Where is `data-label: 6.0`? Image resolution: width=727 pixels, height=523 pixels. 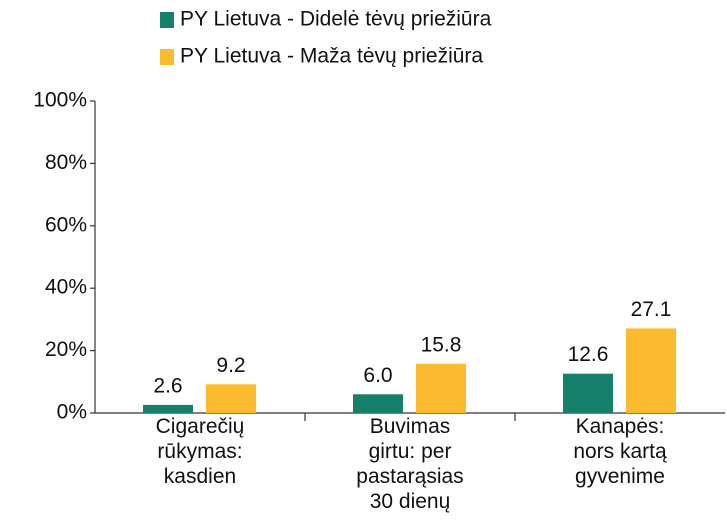 data-label: 6.0 is located at coordinates (377, 375).